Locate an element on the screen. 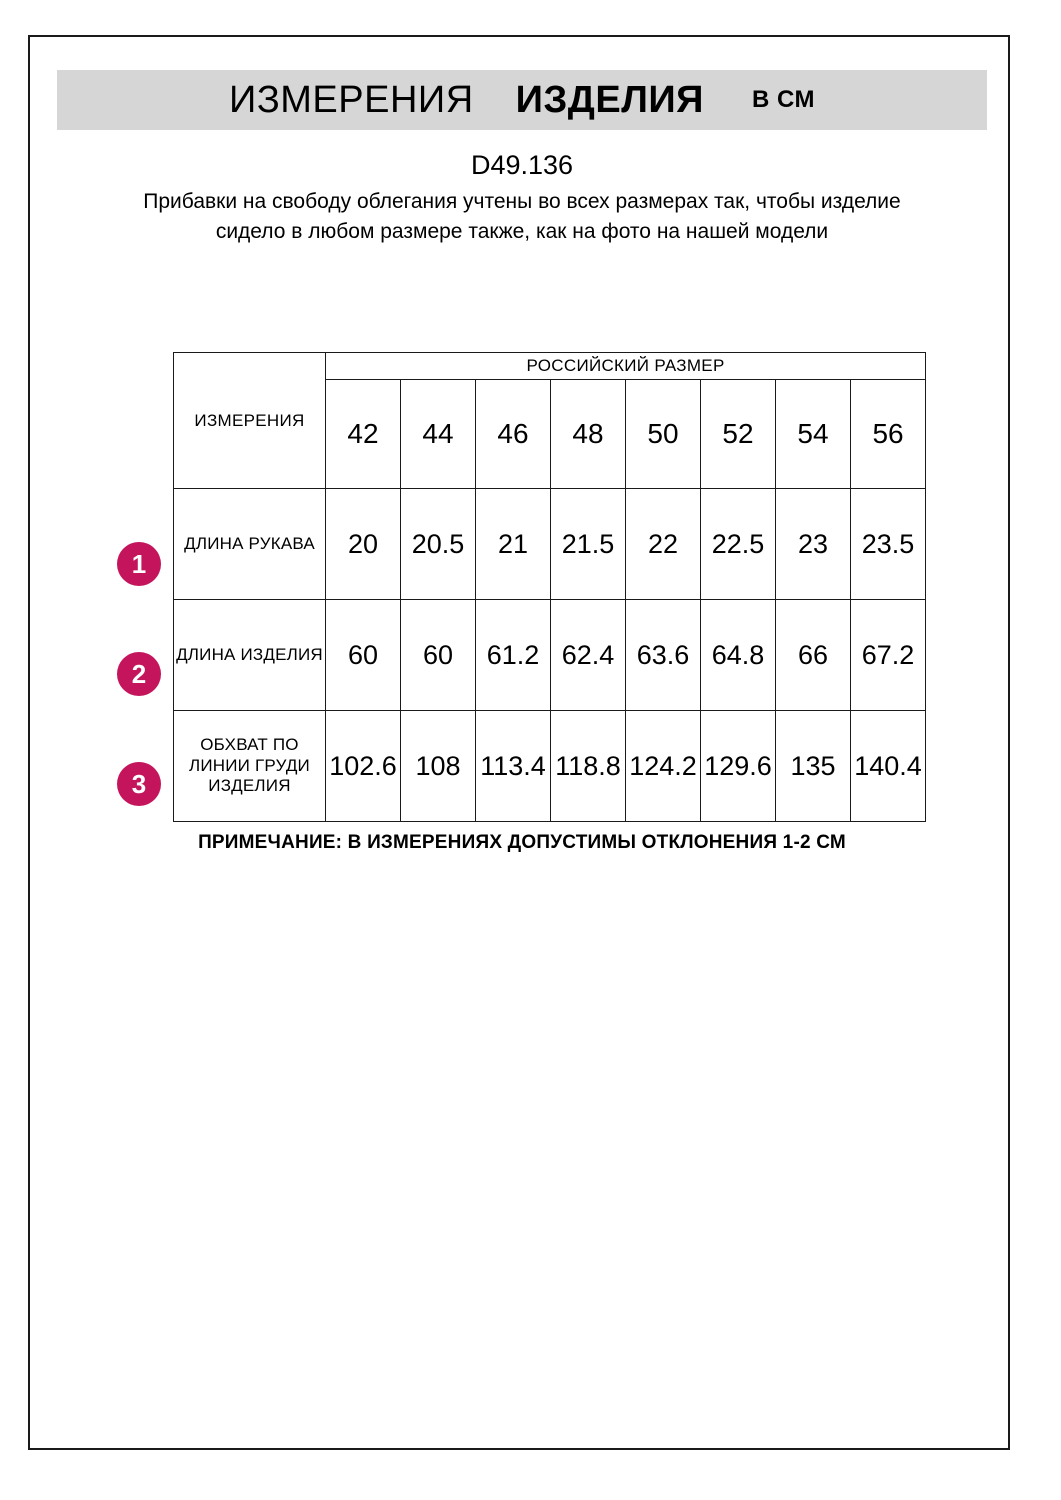 This screenshot has height=1500, width=1061. row-badge-2: 2 is located at coordinates (139, 674).